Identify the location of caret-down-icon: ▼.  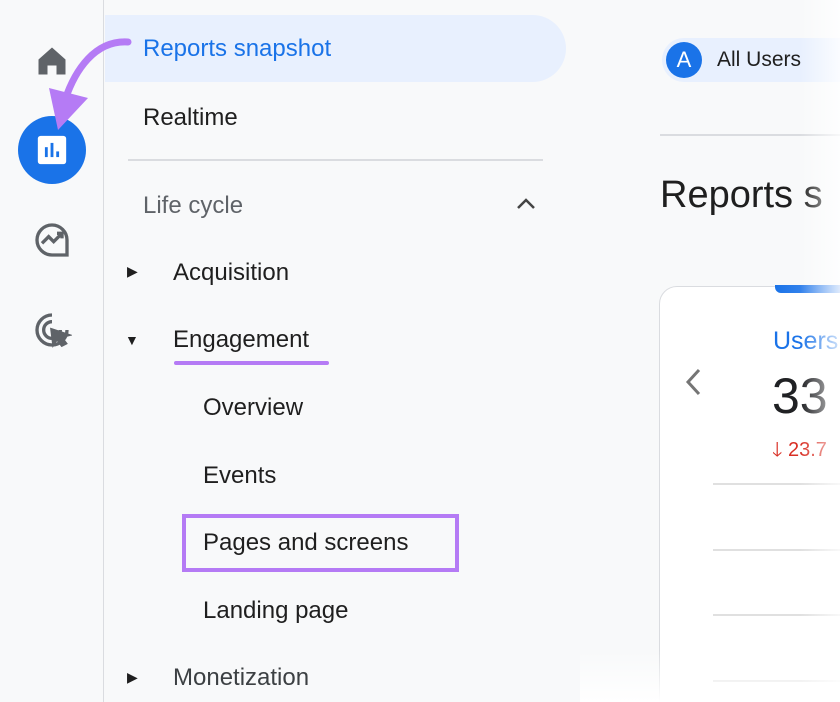
(132, 340).